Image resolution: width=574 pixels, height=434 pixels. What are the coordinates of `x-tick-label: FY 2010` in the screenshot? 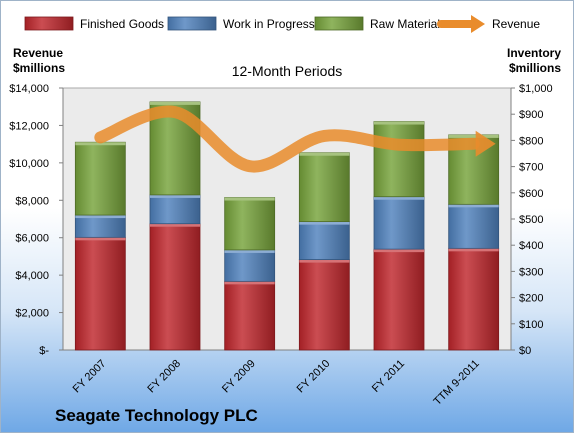 It's located at (314, 377).